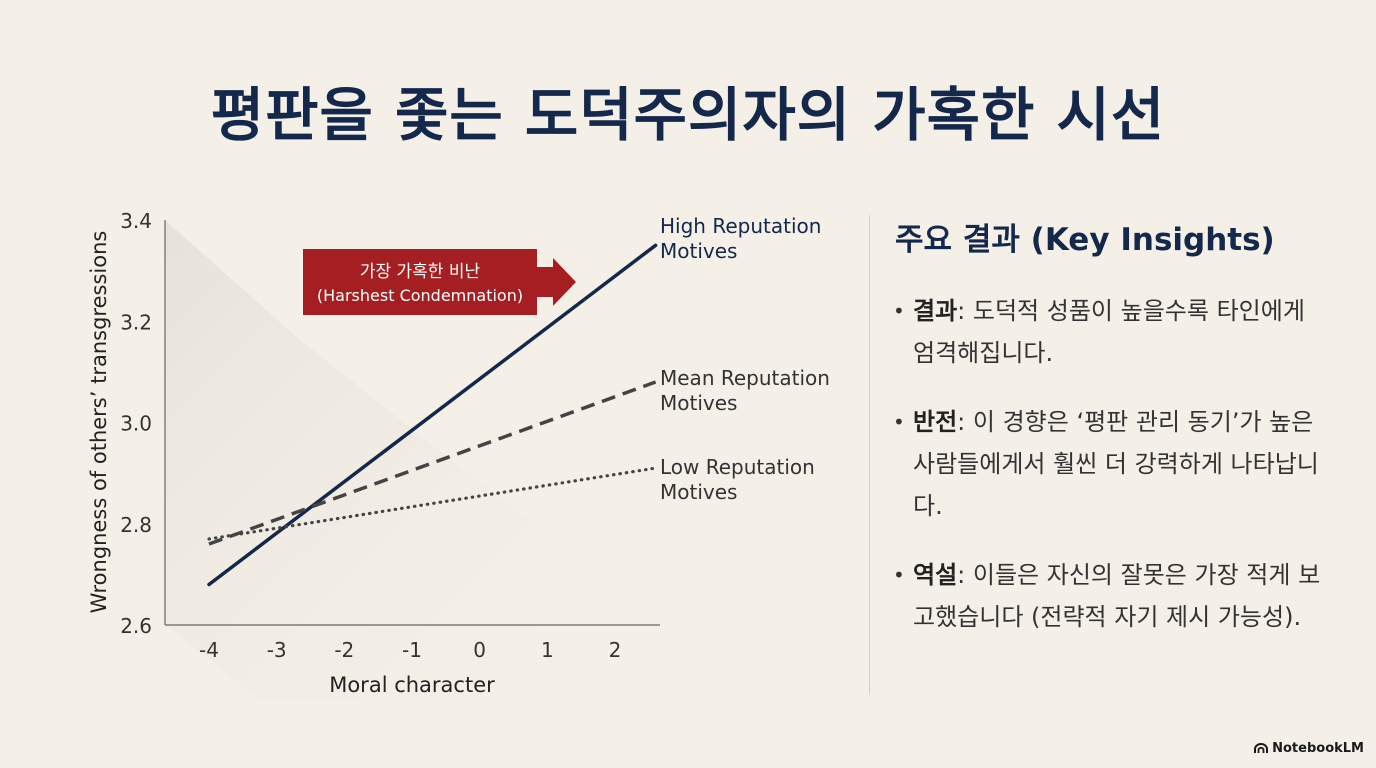 This screenshot has height=768, width=1376. Describe the element at coordinates (136, 424) in the screenshot. I see `y-tick-label: 3.0` at that location.